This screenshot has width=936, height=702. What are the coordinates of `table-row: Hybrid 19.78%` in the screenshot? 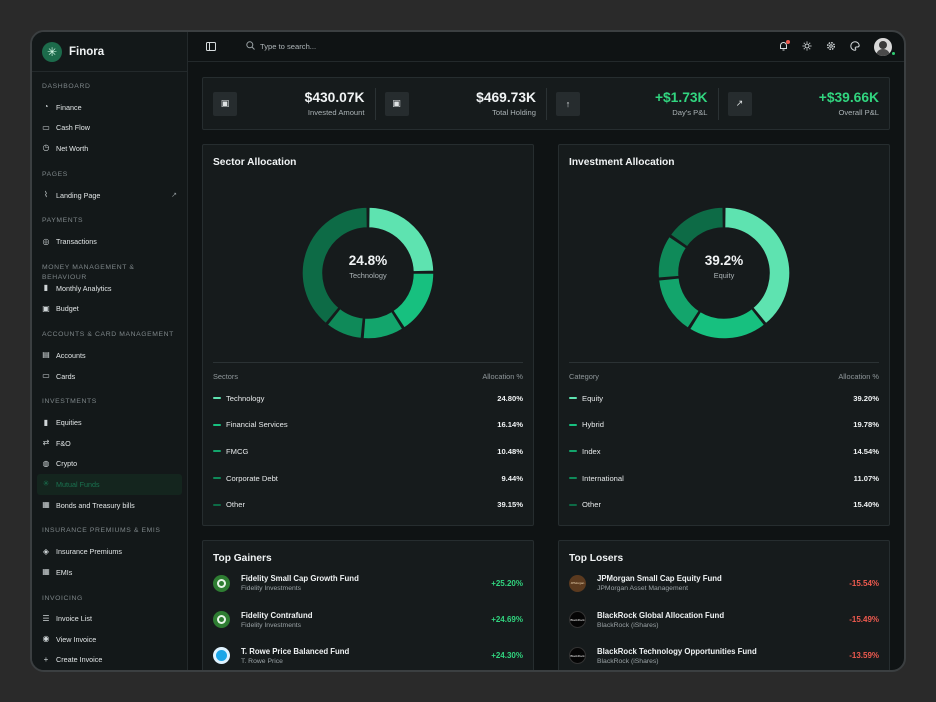 It's located at (724, 425).